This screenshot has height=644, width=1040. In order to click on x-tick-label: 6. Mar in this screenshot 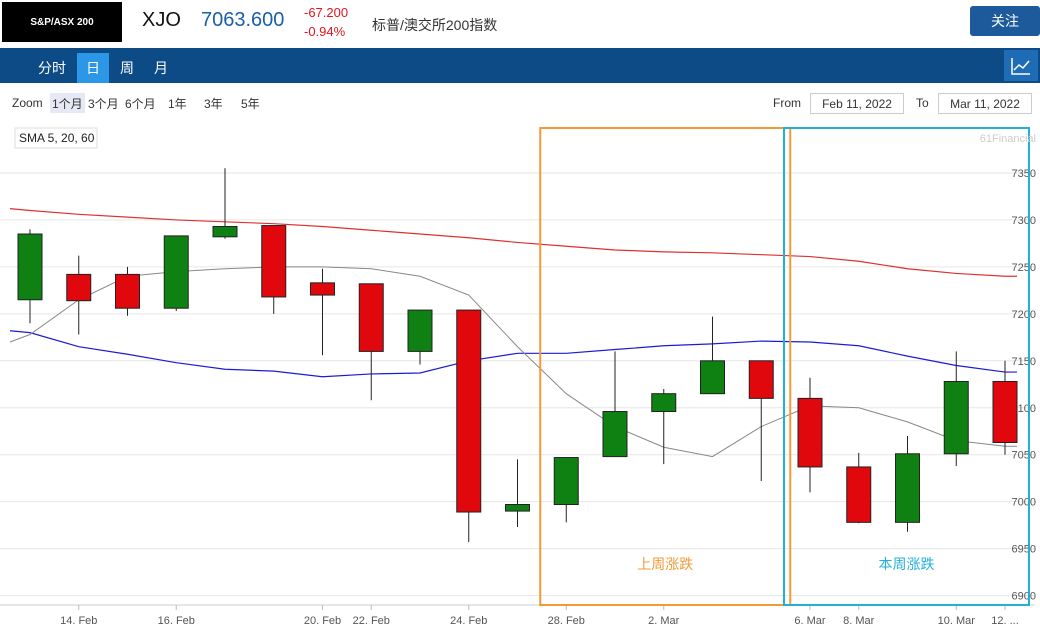, I will do `click(810, 621)`.